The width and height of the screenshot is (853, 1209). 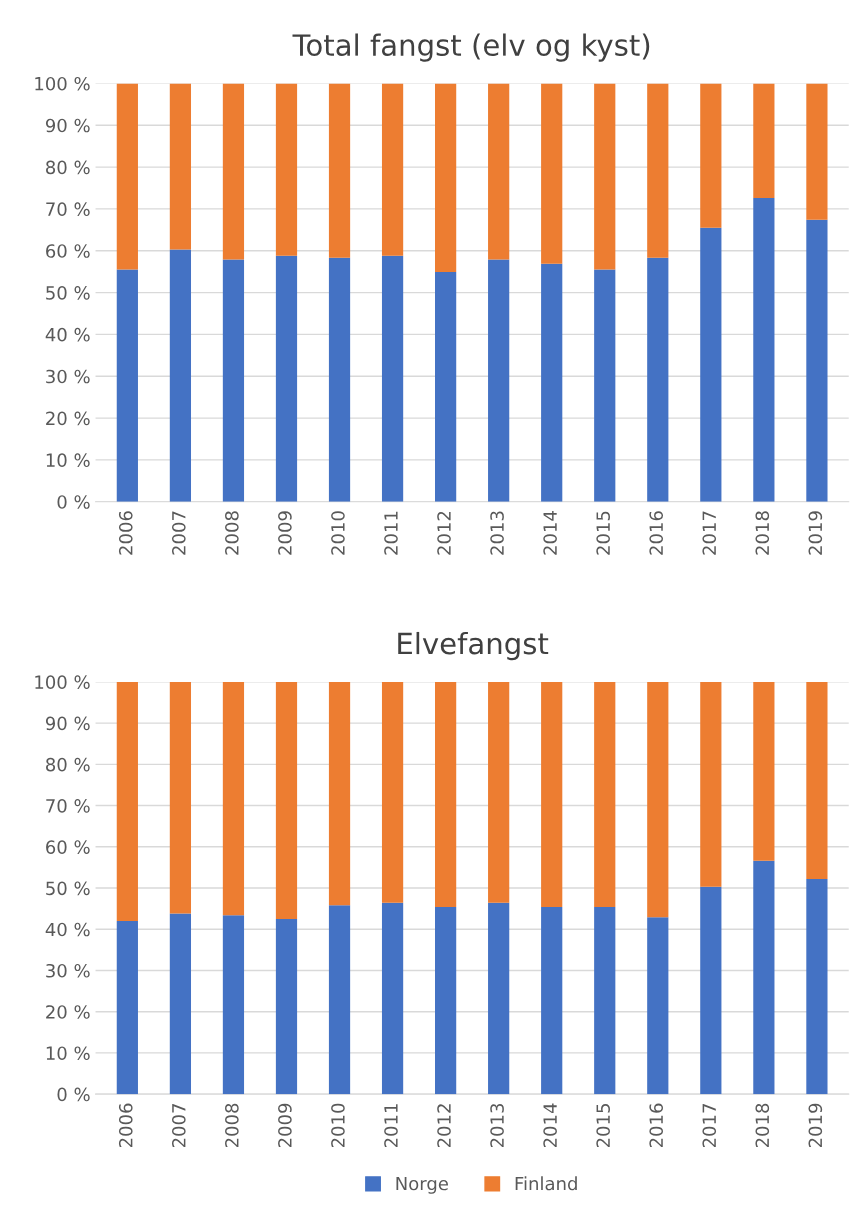 What do you see at coordinates (473, 646) in the screenshot?
I see `chart-title: Elvefangst` at bounding box center [473, 646].